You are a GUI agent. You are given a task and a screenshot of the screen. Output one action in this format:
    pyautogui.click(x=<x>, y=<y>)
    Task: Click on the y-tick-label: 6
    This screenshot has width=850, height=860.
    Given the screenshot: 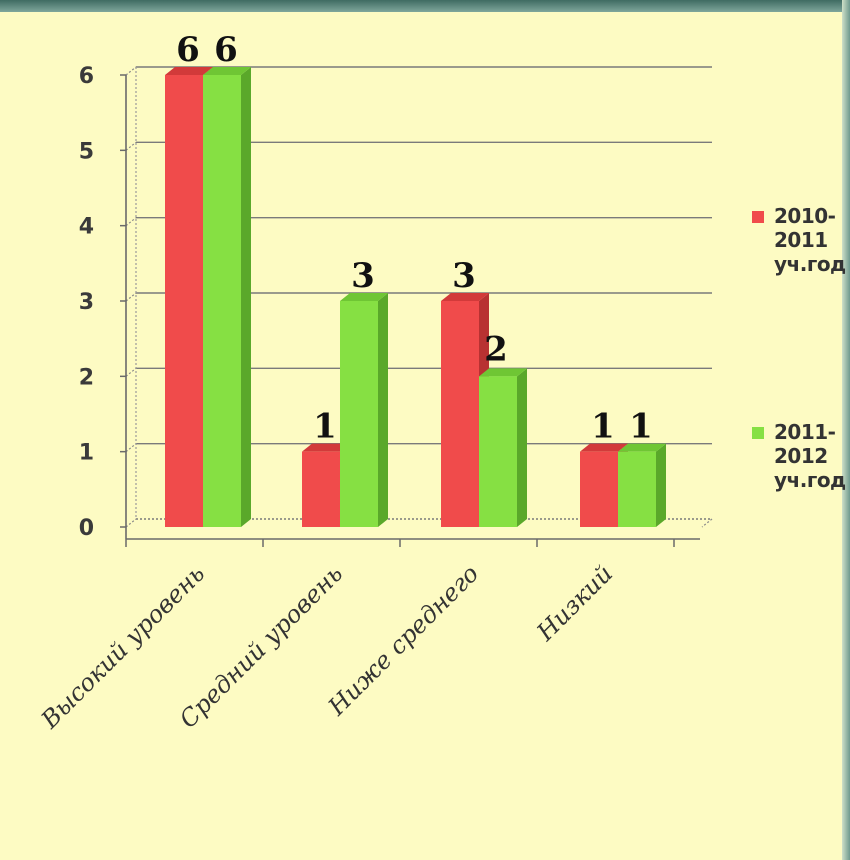 What is the action you would take?
    pyautogui.click(x=86, y=76)
    